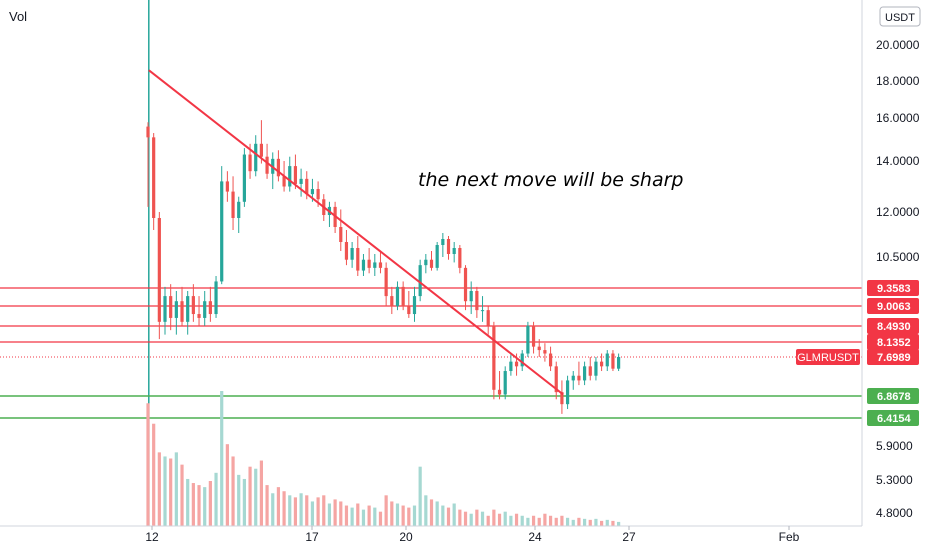 The width and height of the screenshot is (932, 550). I want to click on resistance-tag-4-label: 8.1352, so click(894, 343).